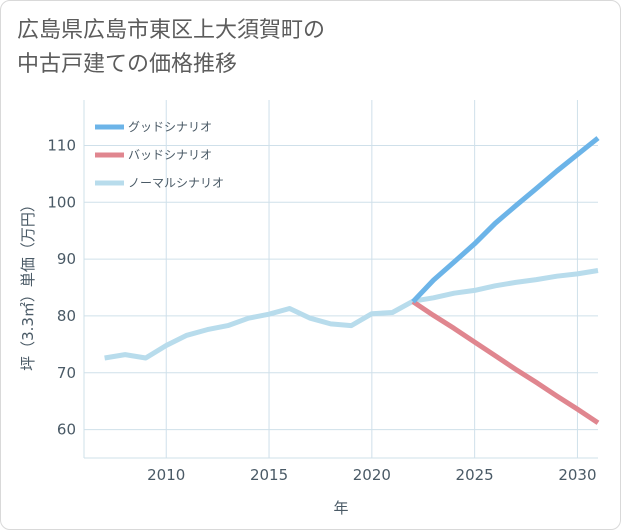  I want to click on x-tick-label-2015: 2015, so click(269, 475).